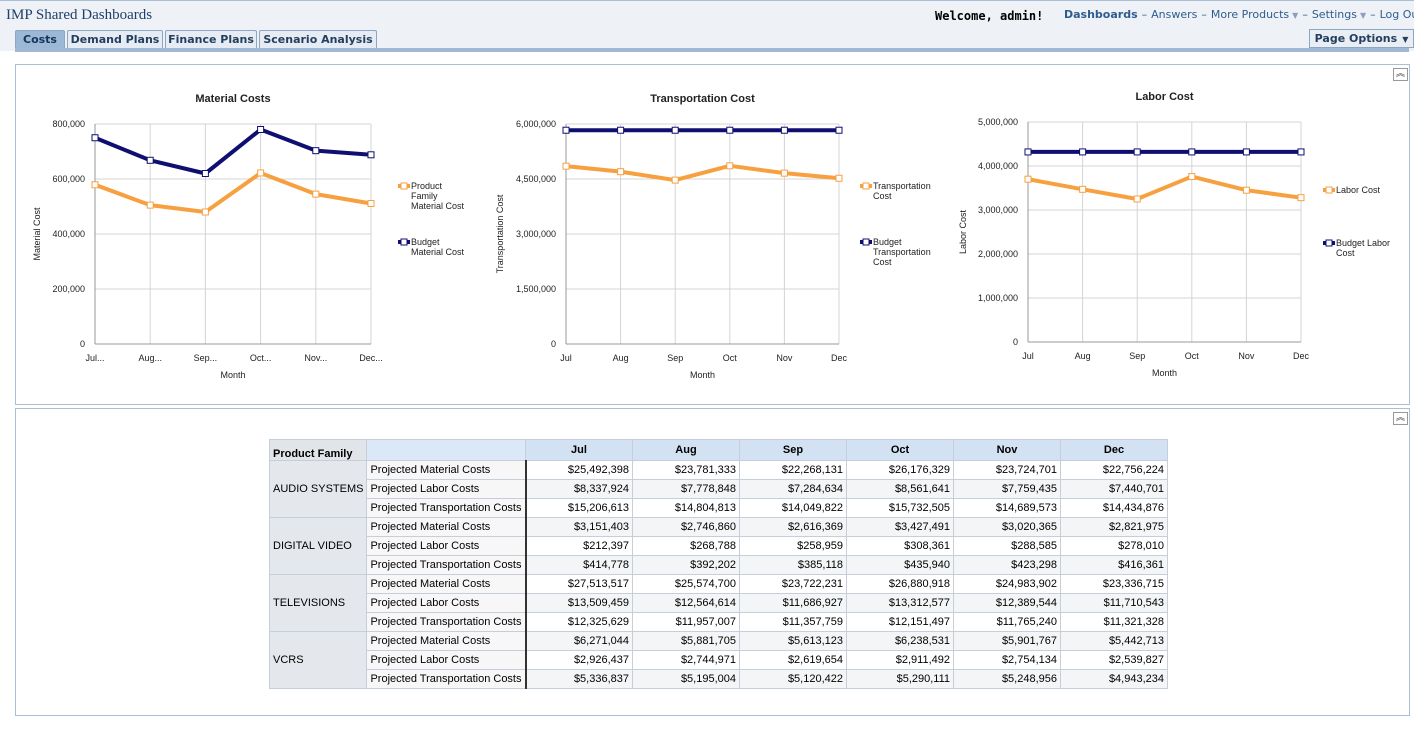 Image resolution: width=1414 pixels, height=729 pixels. Describe the element at coordinates (40, 39) in the screenshot. I see `tab-costs: Costs` at that location.